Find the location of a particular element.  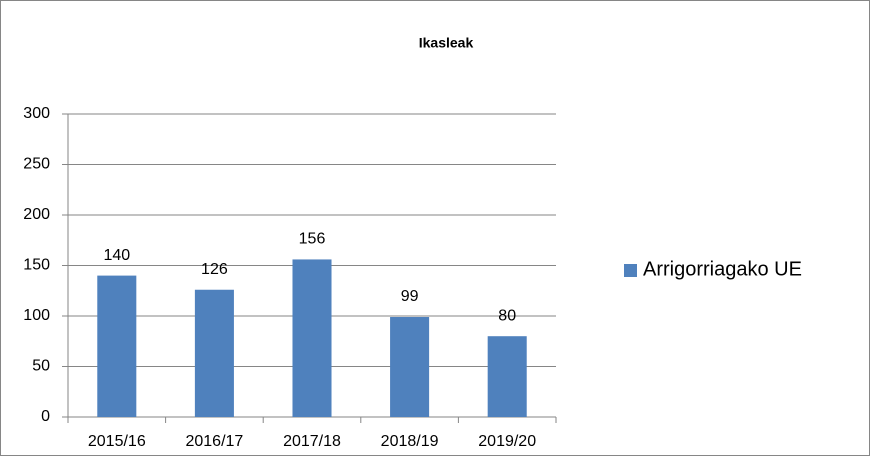

y-tick-label: 0 is located at coordinates (45, 416).